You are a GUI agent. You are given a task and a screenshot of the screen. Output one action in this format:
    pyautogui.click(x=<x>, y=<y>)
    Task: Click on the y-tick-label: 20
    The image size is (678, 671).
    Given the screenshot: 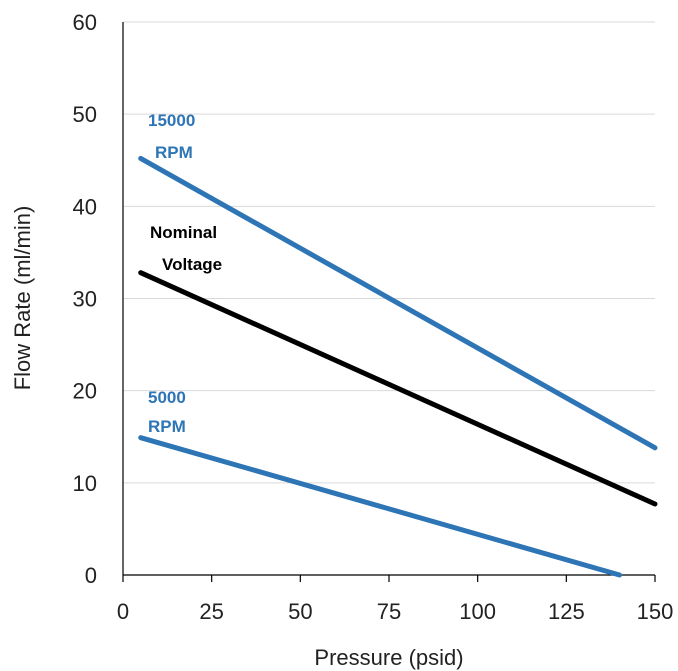 What is the action you would take?
    pyautogui.click(x=85, y=391)
    